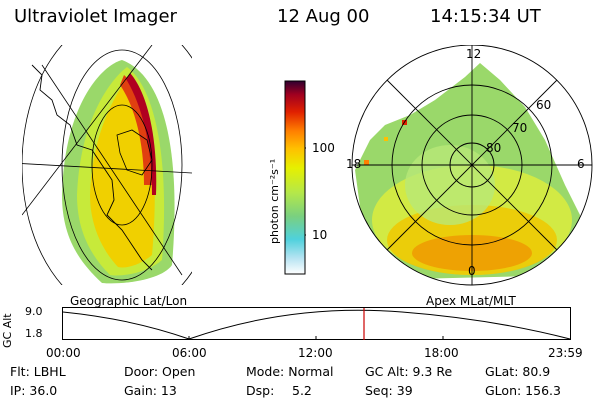  I want to click on auroral-oval-max, so click(141, 134).